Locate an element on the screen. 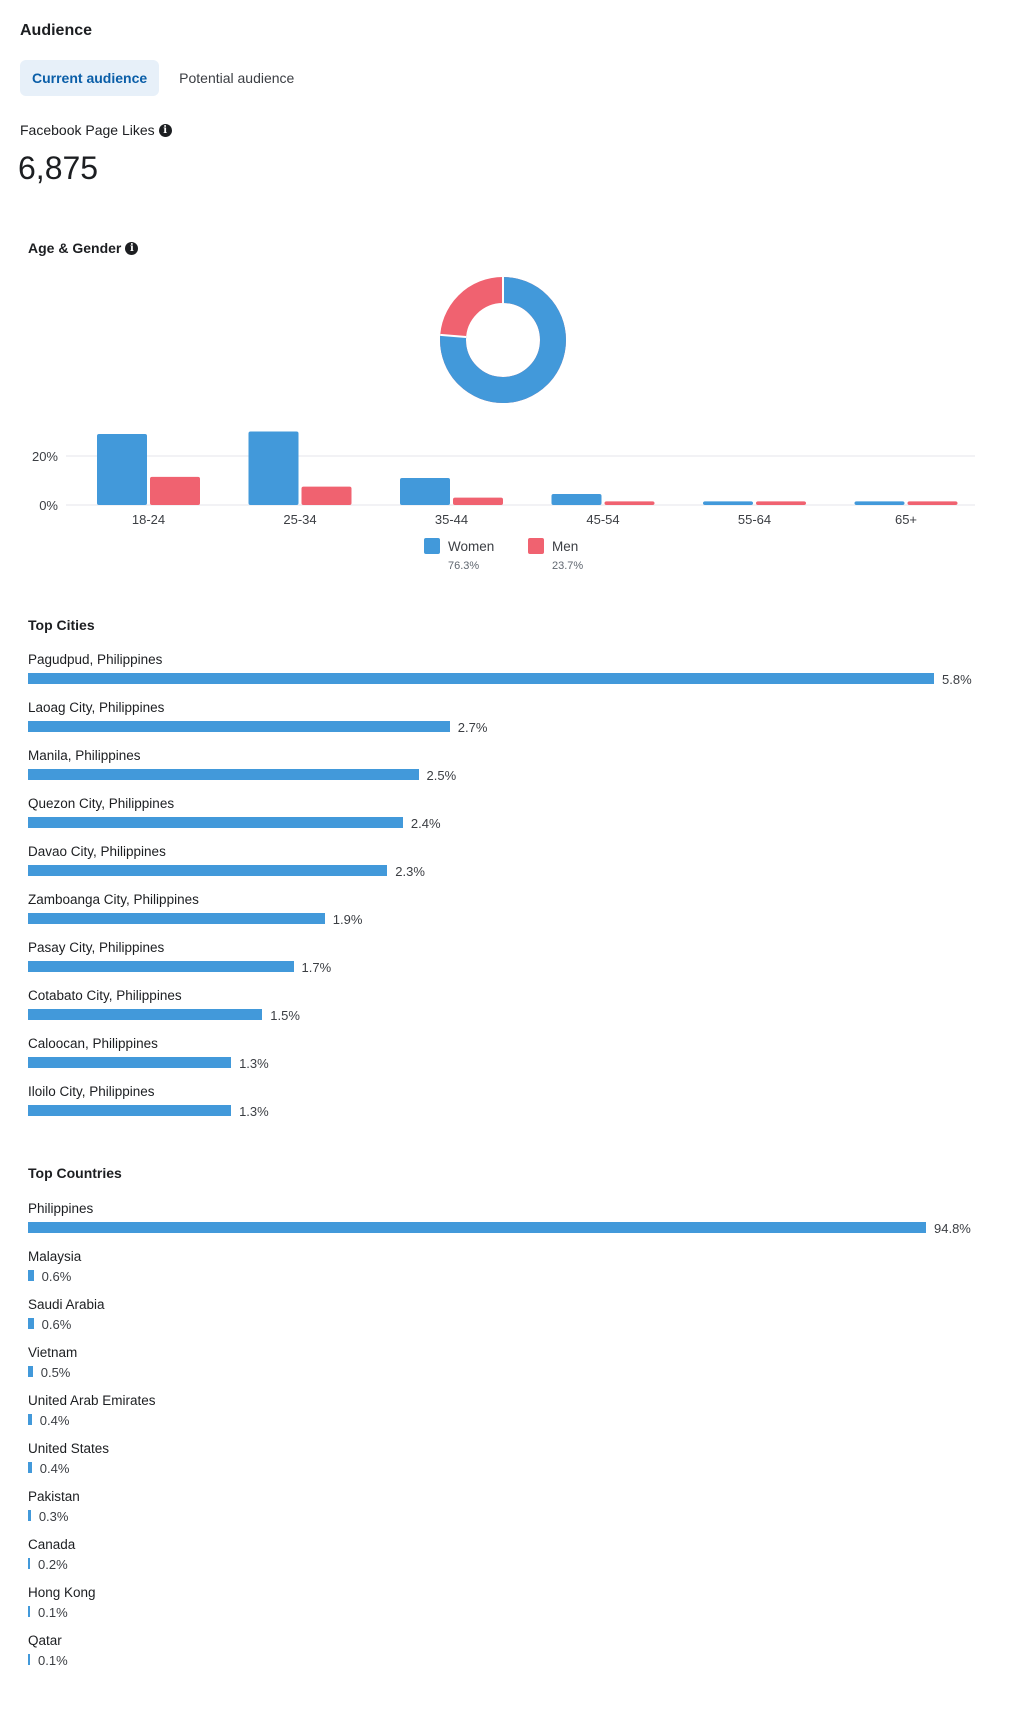 The width and height of the screenshot is (1020, 1710). list-item-percent: 0.5% is located at coordinates (55, 1372).